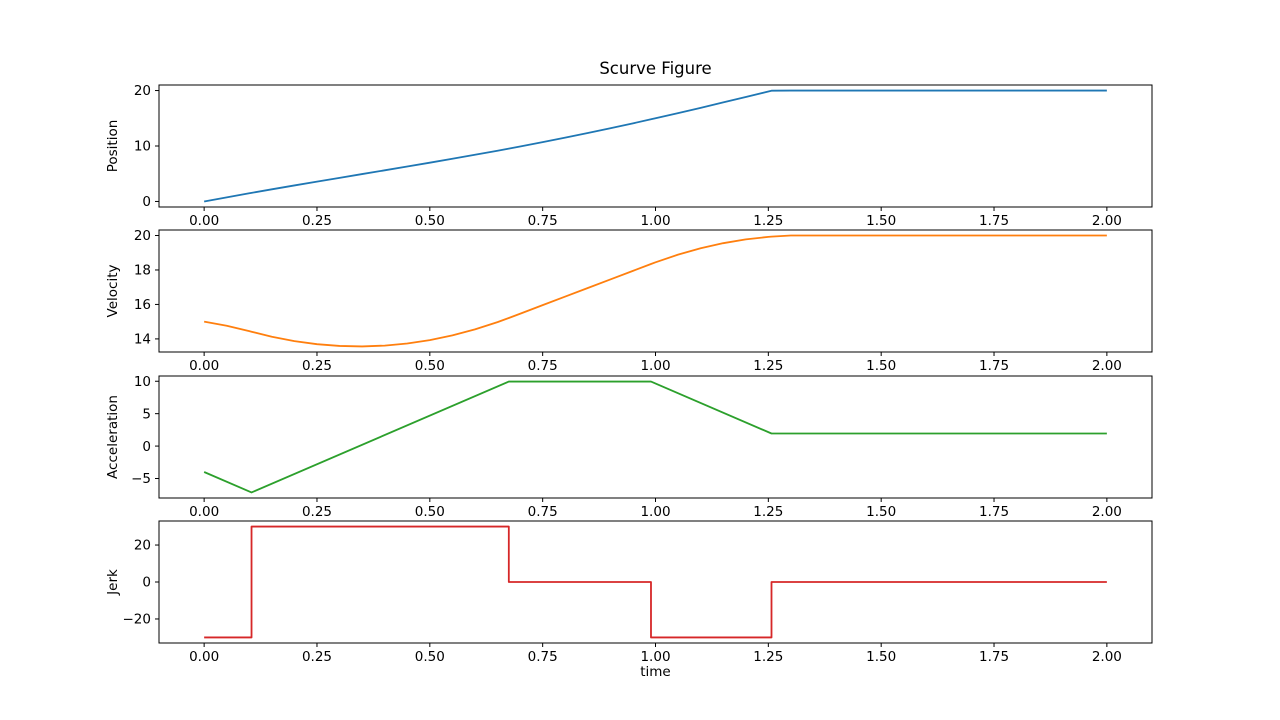 This screenshot has width=1280, height=720. What do you see at coordinates (655, 582) in the screenshot?
I see `jerk-line` at bounding box center [655, 582].